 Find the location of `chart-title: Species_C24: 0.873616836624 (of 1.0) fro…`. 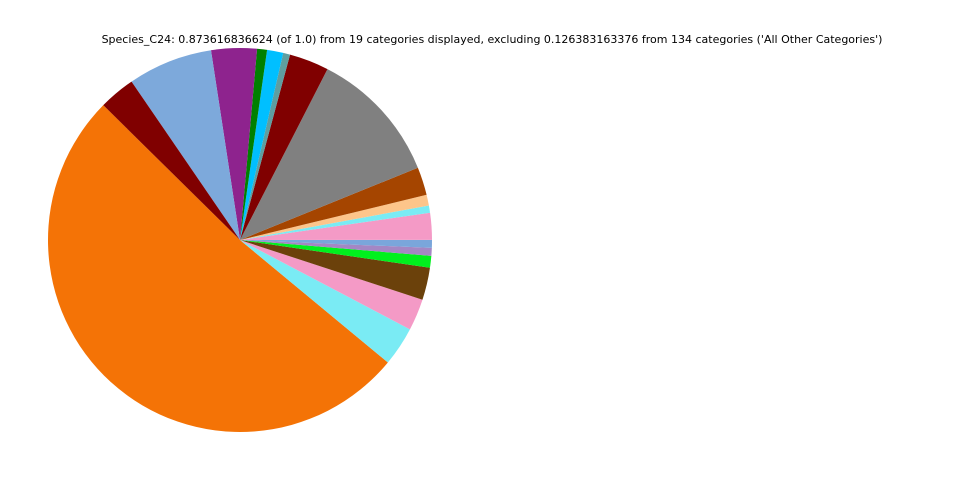

chart-title: Species_C24: 0.873616836624 (of 1.0) fro… is located at coordinates (492, 39).